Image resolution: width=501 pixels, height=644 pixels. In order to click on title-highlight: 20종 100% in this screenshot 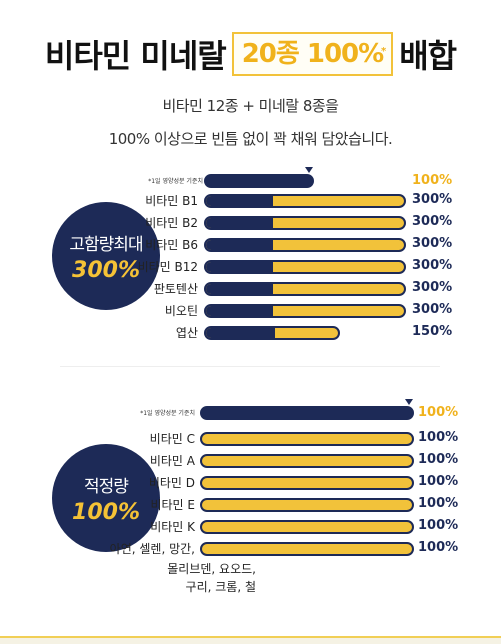, I will do `click(312, 54)`.